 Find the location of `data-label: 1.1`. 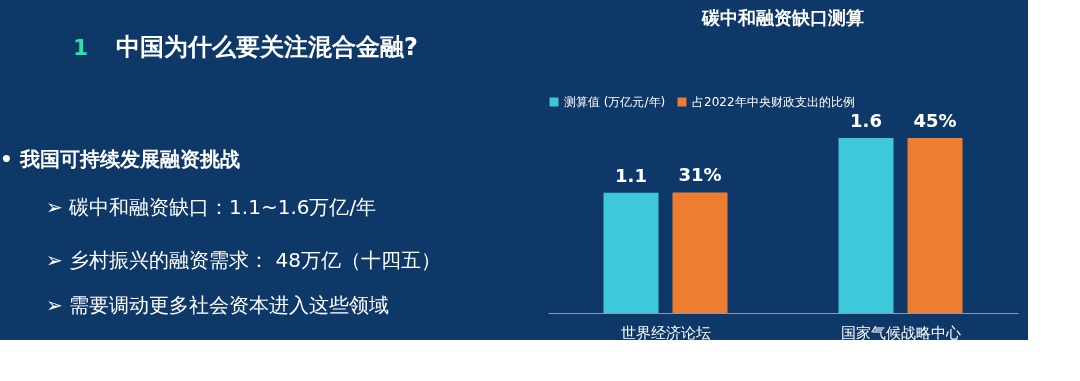

data-label: 1.1 is located at coordinates (631, 175).